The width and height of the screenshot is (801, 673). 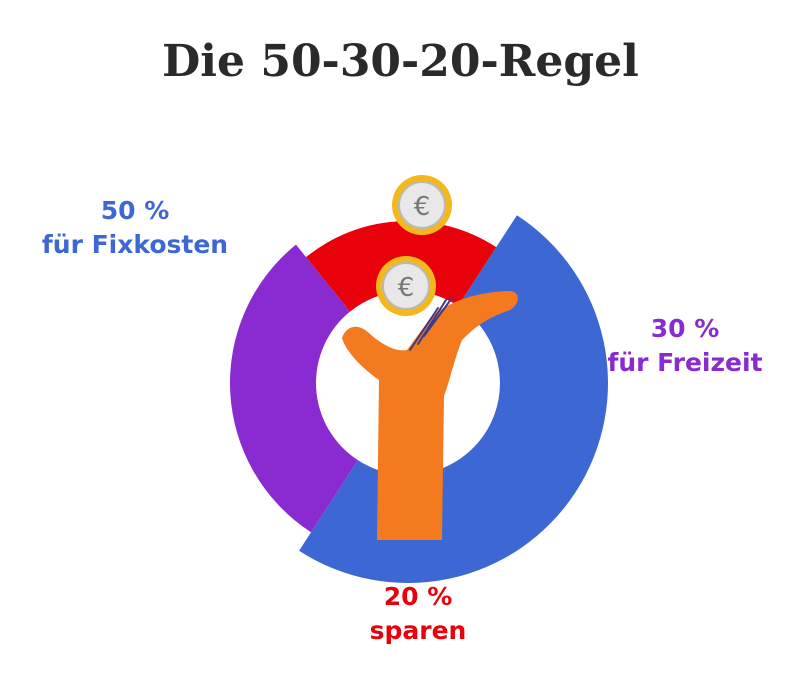 I want to click on chart-title: Die 50-30-20-Regel, so click(x=400, y=61).